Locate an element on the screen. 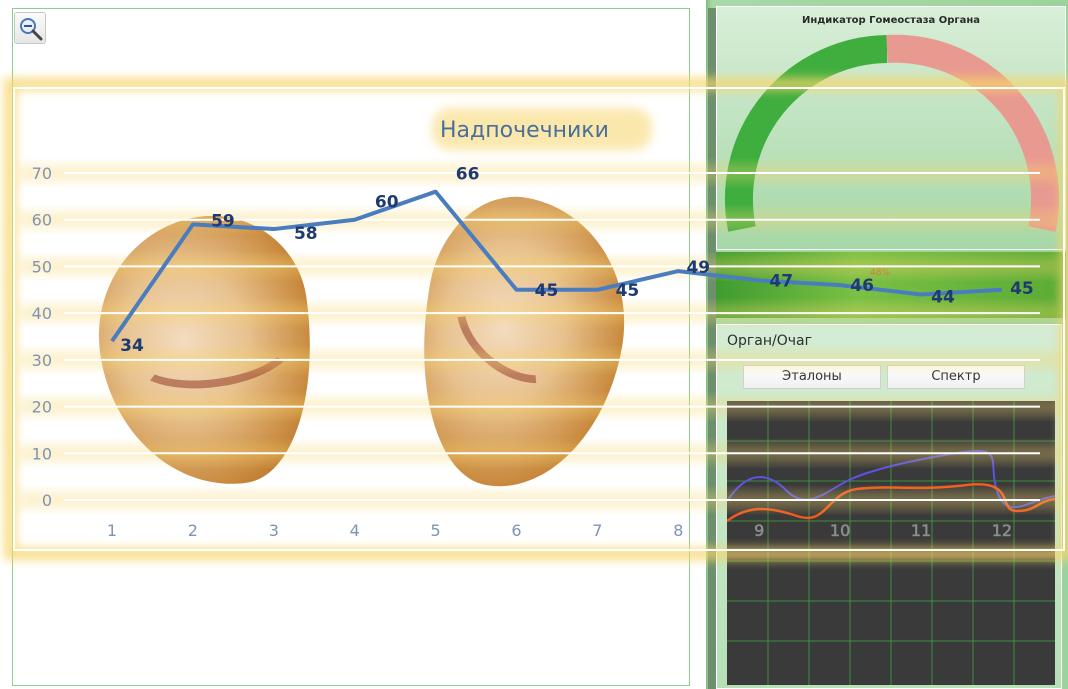  data-label: 44 is located at coordinates (943, 297).